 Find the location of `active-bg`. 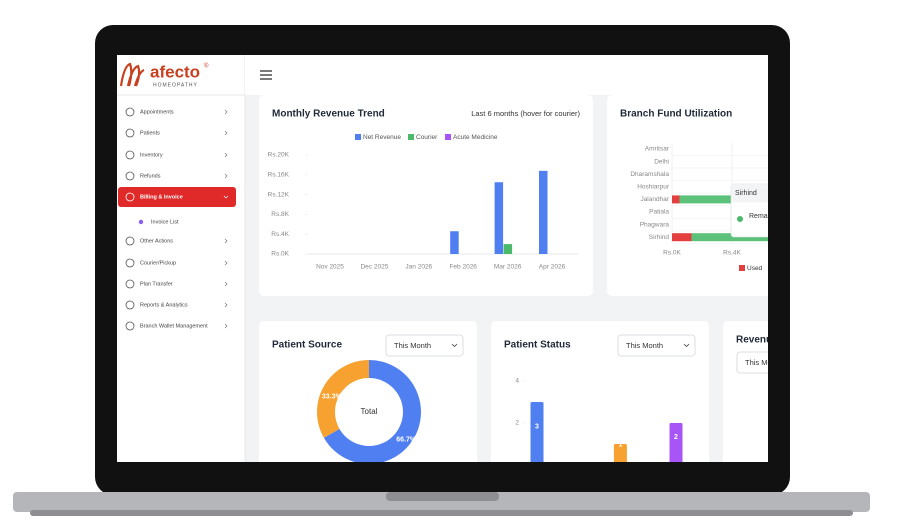

active-bg is located at coordinates (177, 197).